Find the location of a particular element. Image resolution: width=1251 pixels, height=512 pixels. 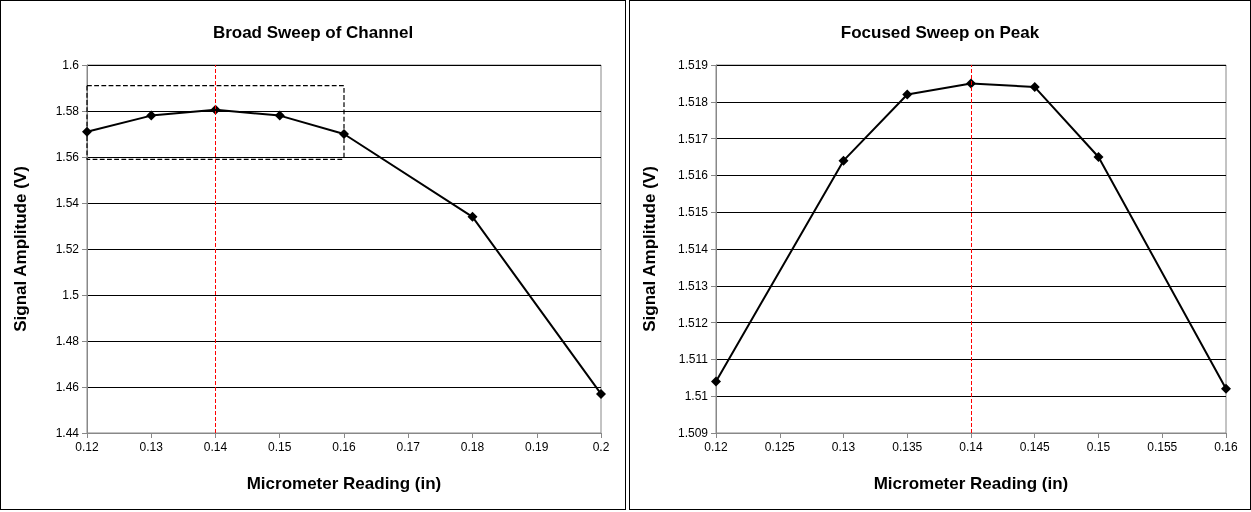

x-tick-label: 0.17 is located at coordinates (408, 447).